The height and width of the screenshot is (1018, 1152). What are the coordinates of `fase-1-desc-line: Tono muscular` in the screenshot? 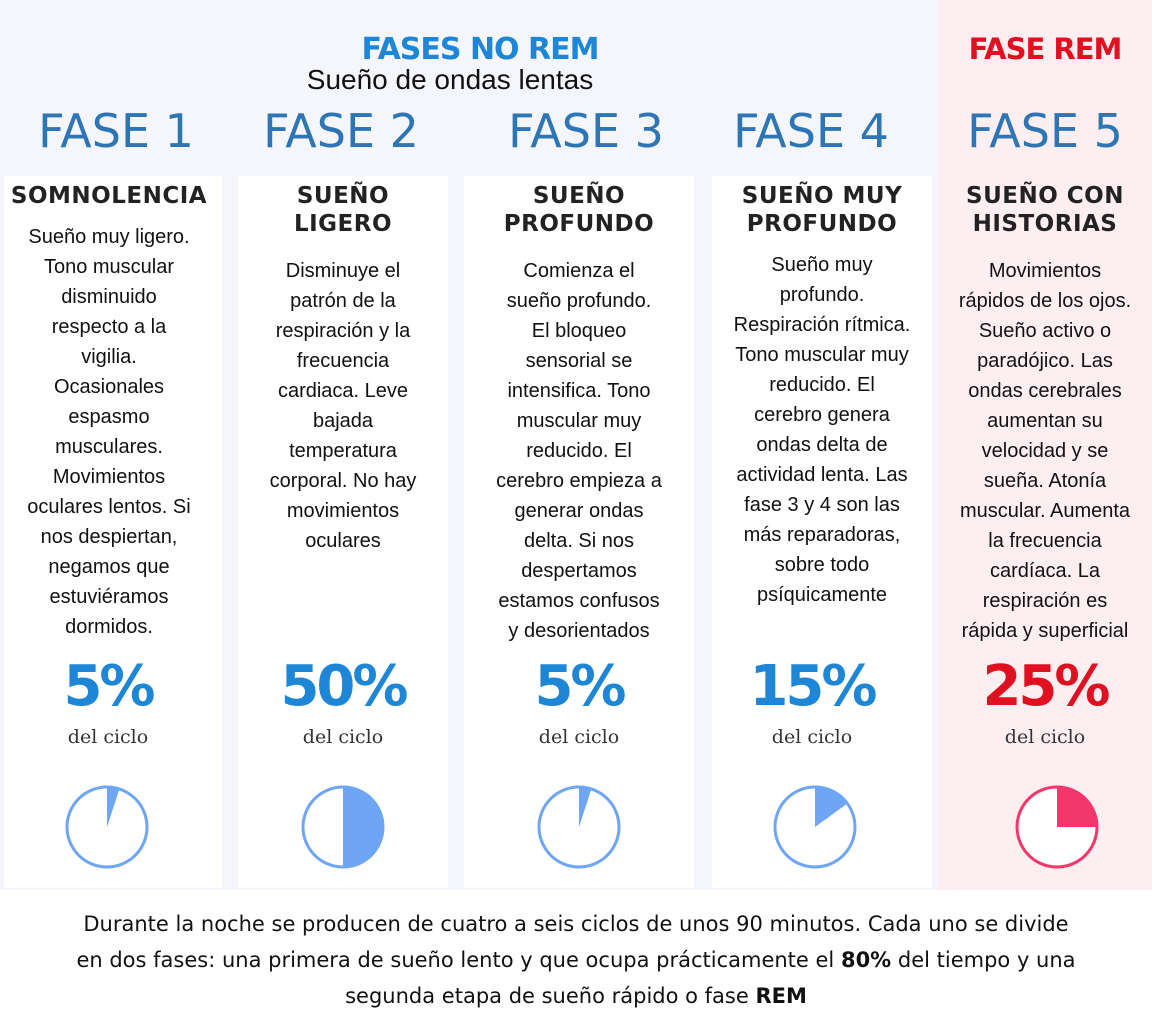 It's located at (109, 267).